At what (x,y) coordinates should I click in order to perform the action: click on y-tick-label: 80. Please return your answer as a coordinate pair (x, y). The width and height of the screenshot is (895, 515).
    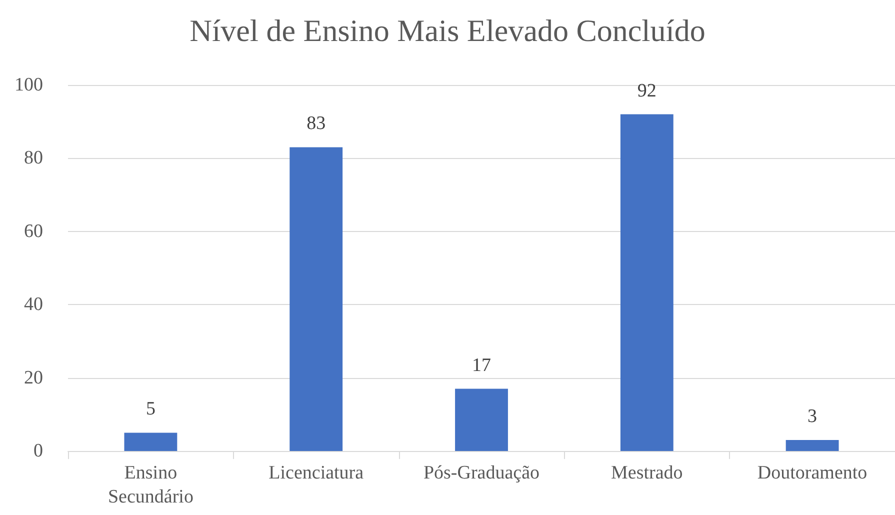
    Looking at the image, I should click on (33, 158).